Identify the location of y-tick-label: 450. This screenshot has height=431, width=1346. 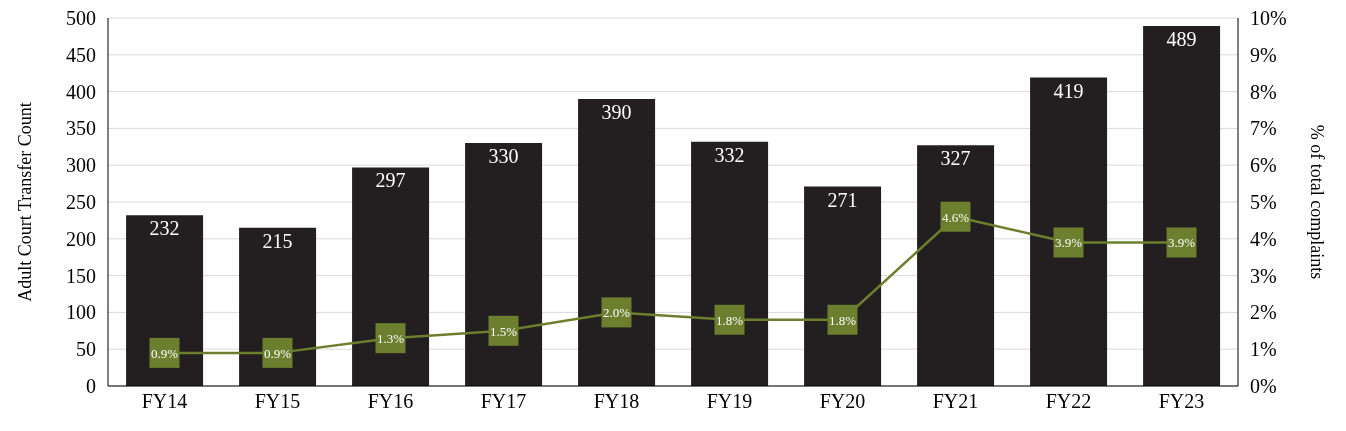
(81, 54).